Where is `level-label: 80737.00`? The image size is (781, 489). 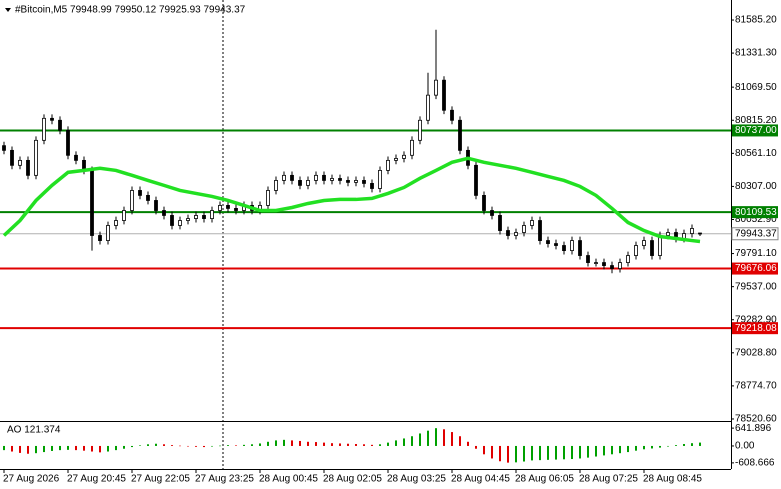 level-label: 80737.00 is located at coordinates (756, 130).